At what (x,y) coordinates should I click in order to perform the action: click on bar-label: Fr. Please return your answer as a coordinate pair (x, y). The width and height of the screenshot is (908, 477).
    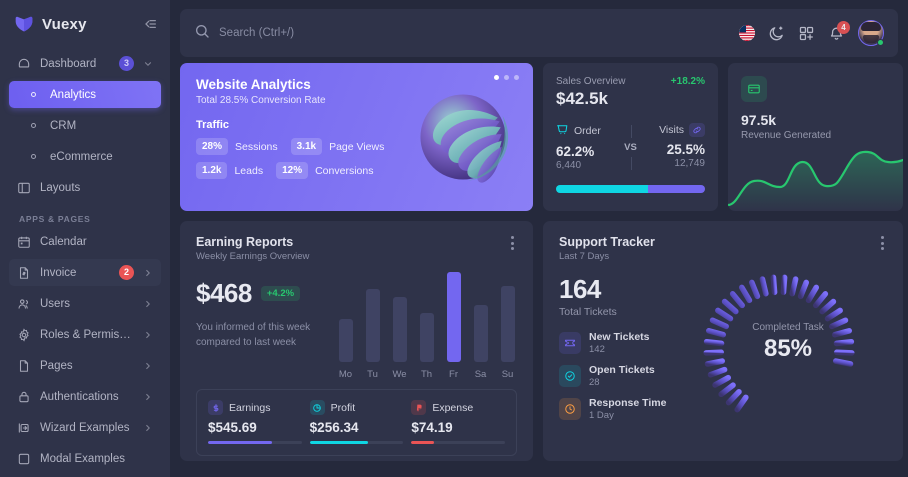
    Looking at the image, I should click on (453, 374).